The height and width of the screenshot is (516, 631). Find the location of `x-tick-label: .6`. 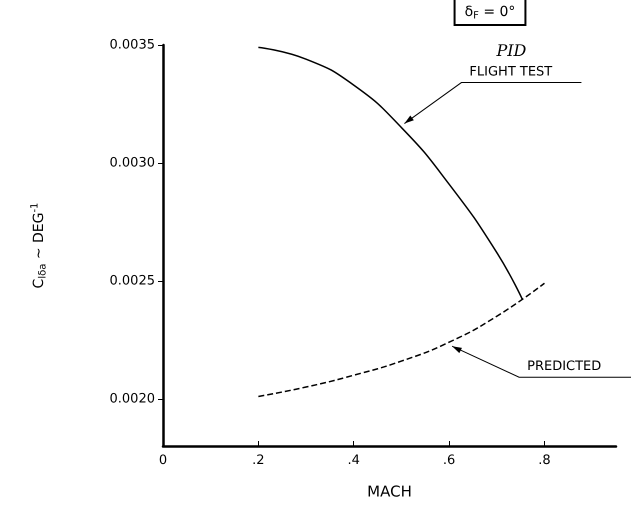

x-tick-label: .6 is located at coordinates (449, 460).